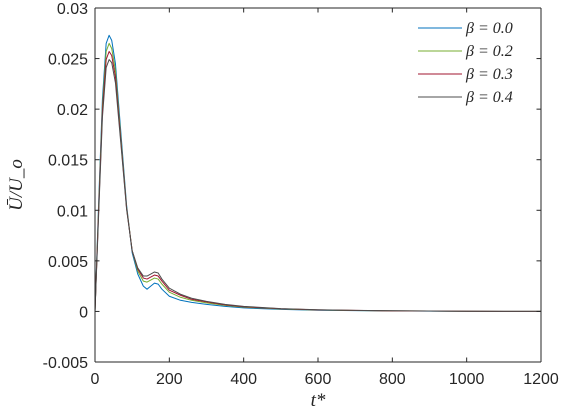 The height and width of the screenshot is (416, 565). I want to click on legend-label-1: β = 0.2, so click(489, 51).